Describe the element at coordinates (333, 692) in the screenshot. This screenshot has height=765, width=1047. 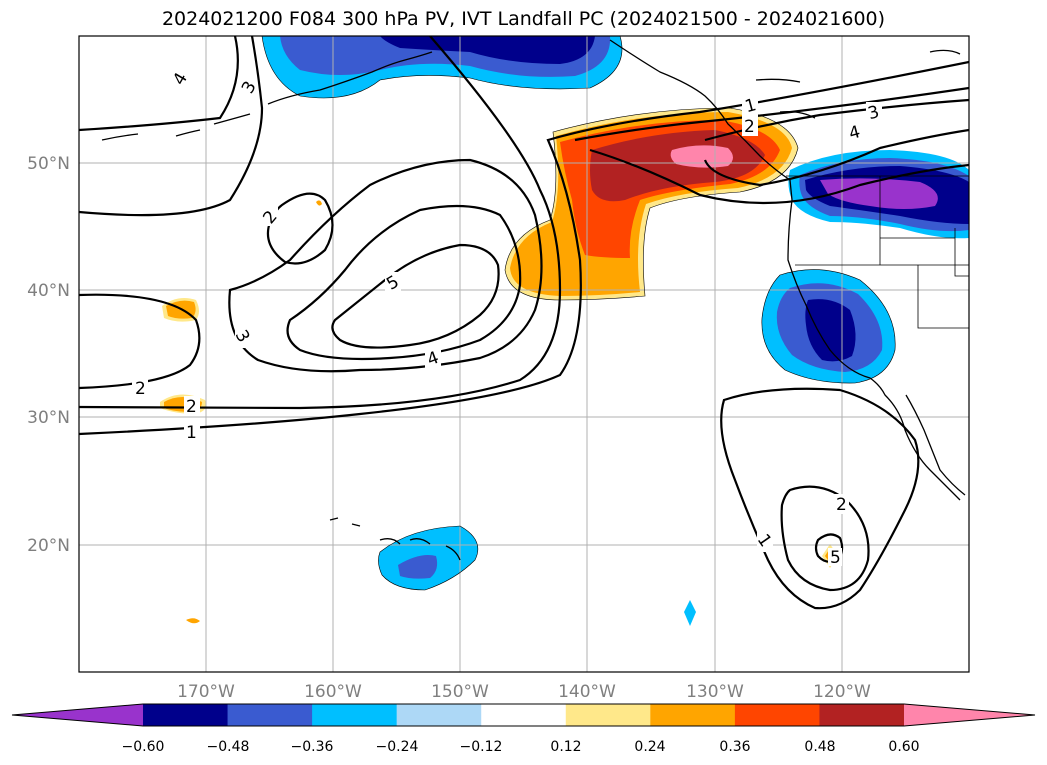
I see `lon-label: 160°W` at that location.